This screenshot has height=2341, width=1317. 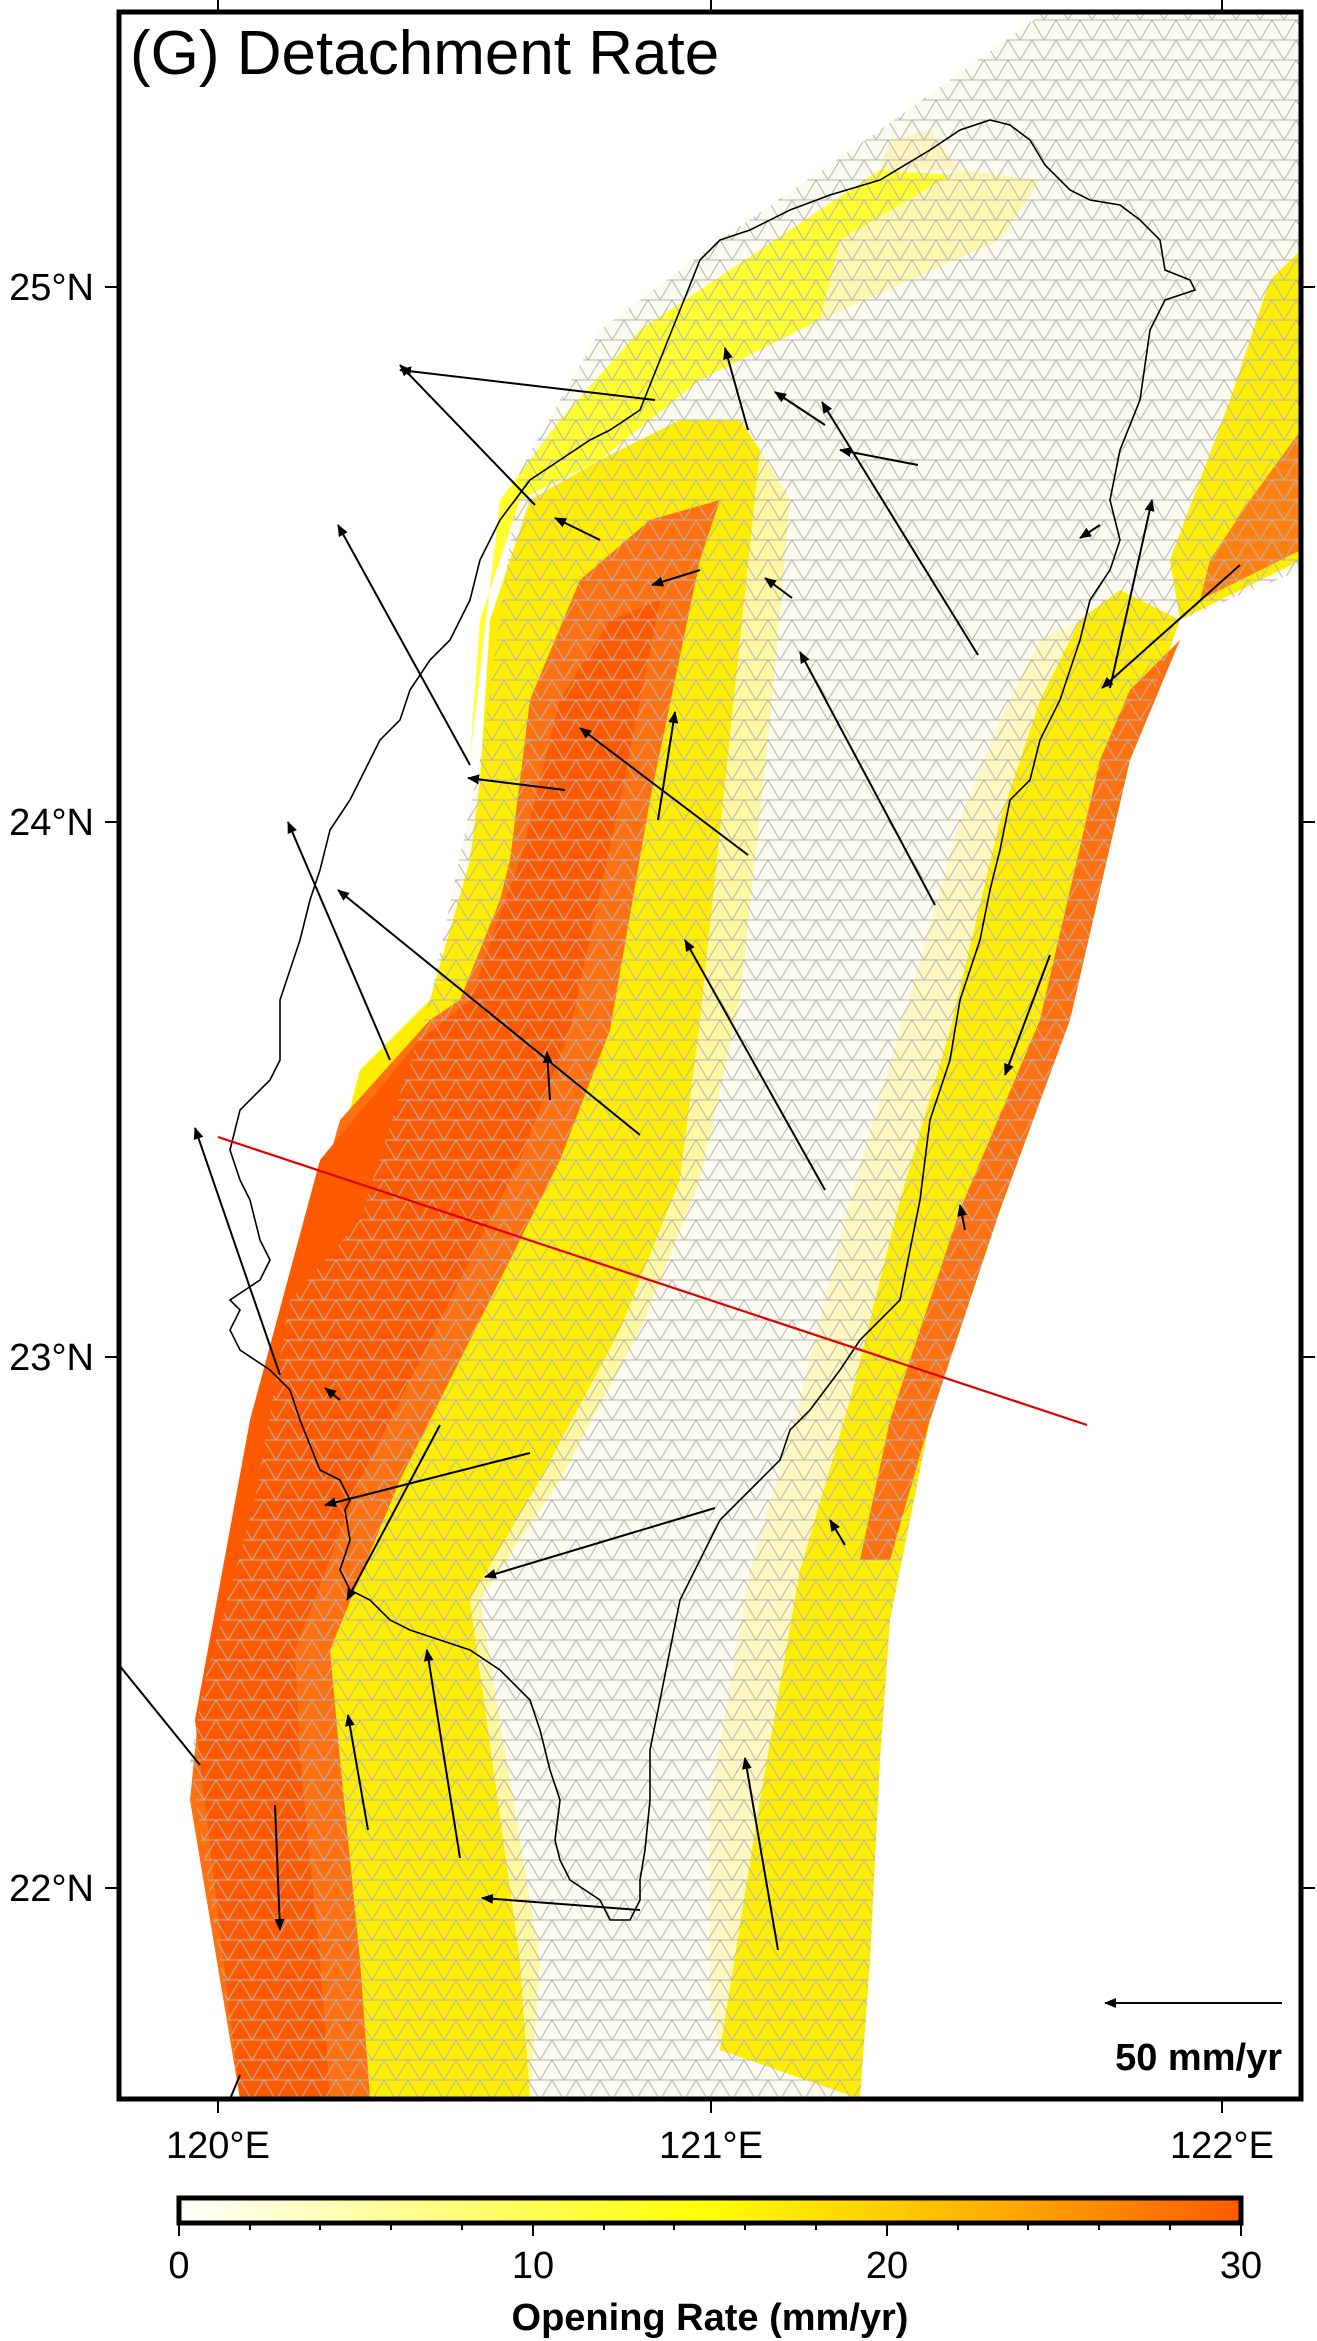 I want to click on colorbar-tick-label: 0, so click(x=178, y=2266).